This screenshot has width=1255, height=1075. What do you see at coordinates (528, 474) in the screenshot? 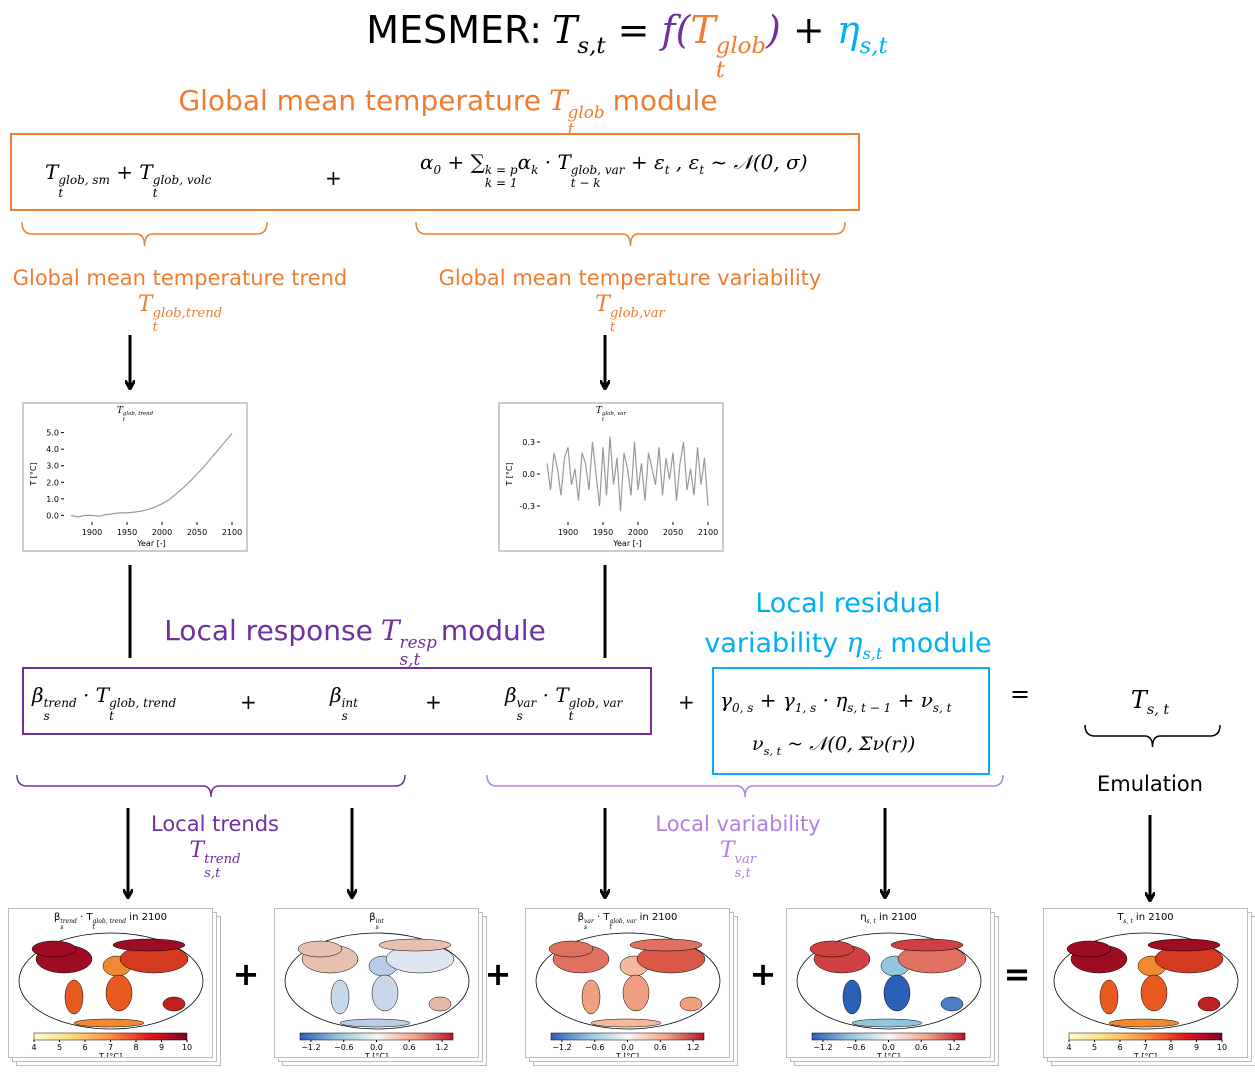
I see `y-tick-label: 0.0` at bounding box center [528, 474].